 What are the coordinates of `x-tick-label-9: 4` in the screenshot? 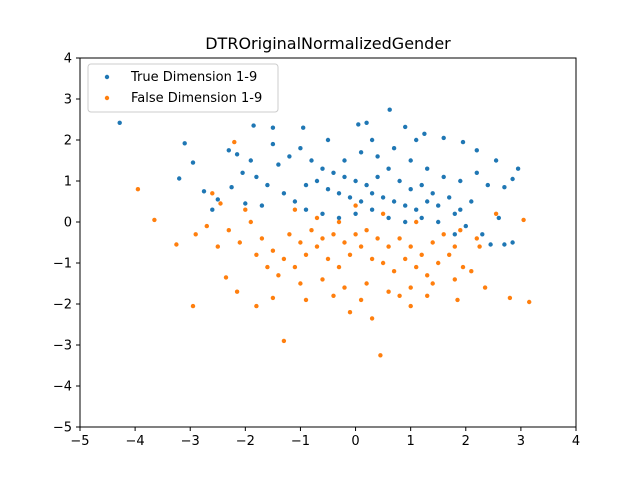 It's located at (576, 441).